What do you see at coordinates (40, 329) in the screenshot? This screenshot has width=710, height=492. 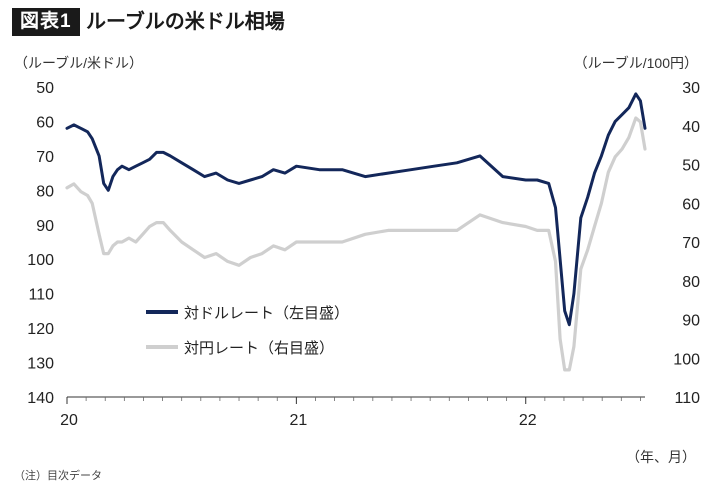 I see `left-tick-label: 120` at bounding box center [40, 329].